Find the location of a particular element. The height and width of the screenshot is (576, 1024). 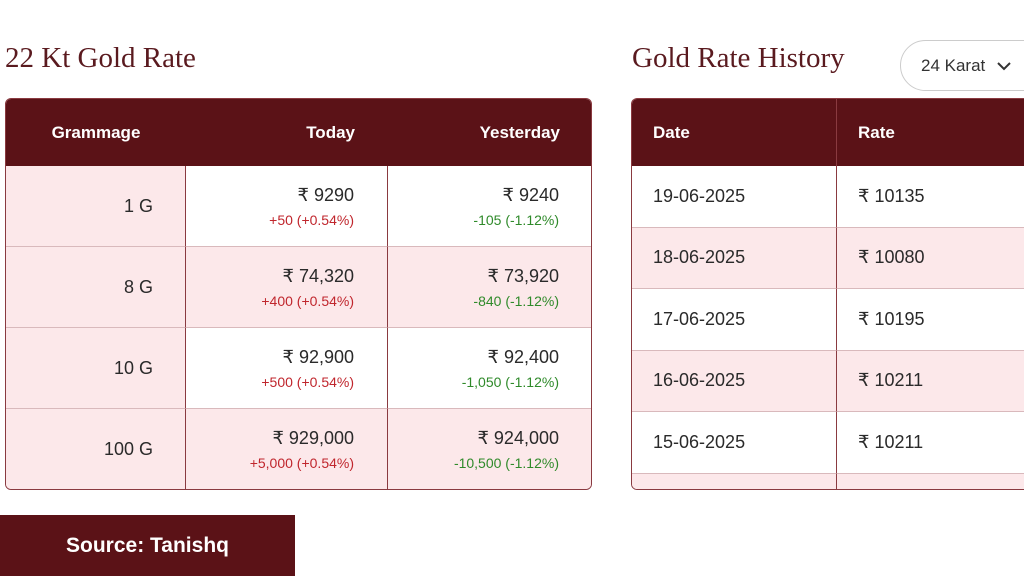

column-header: Yesterday is located at coordinates (489, 132).